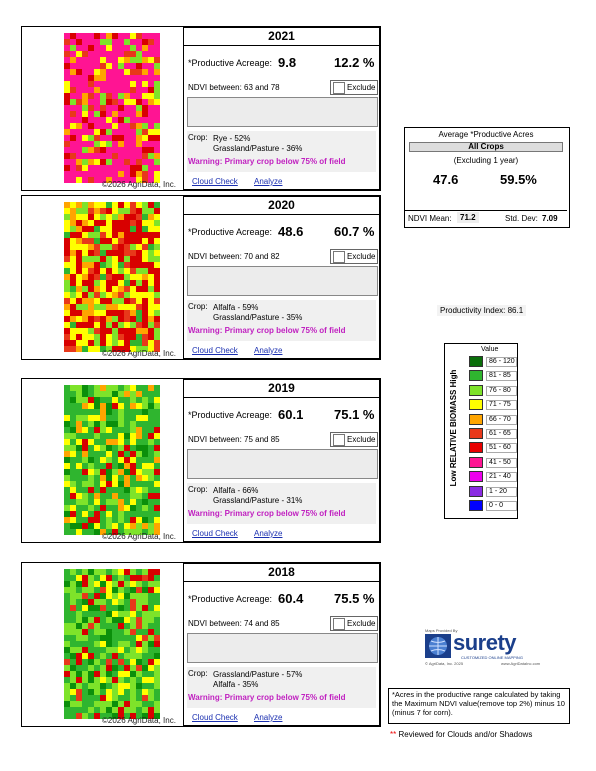 The image size is (596, 771). Describe the element at coordinates (461, 734) in the screenshot. I see `reviewed-note: ** Reviewed for Clouds and/or Shadows` at that location.